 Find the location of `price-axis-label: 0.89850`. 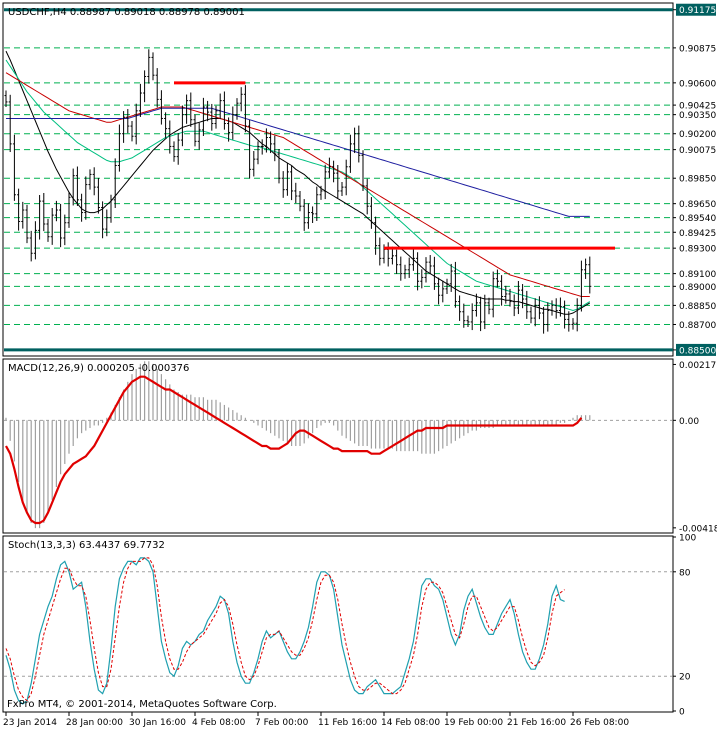

price-axis-label: 0.89850 is located at coordinates (697, 180).